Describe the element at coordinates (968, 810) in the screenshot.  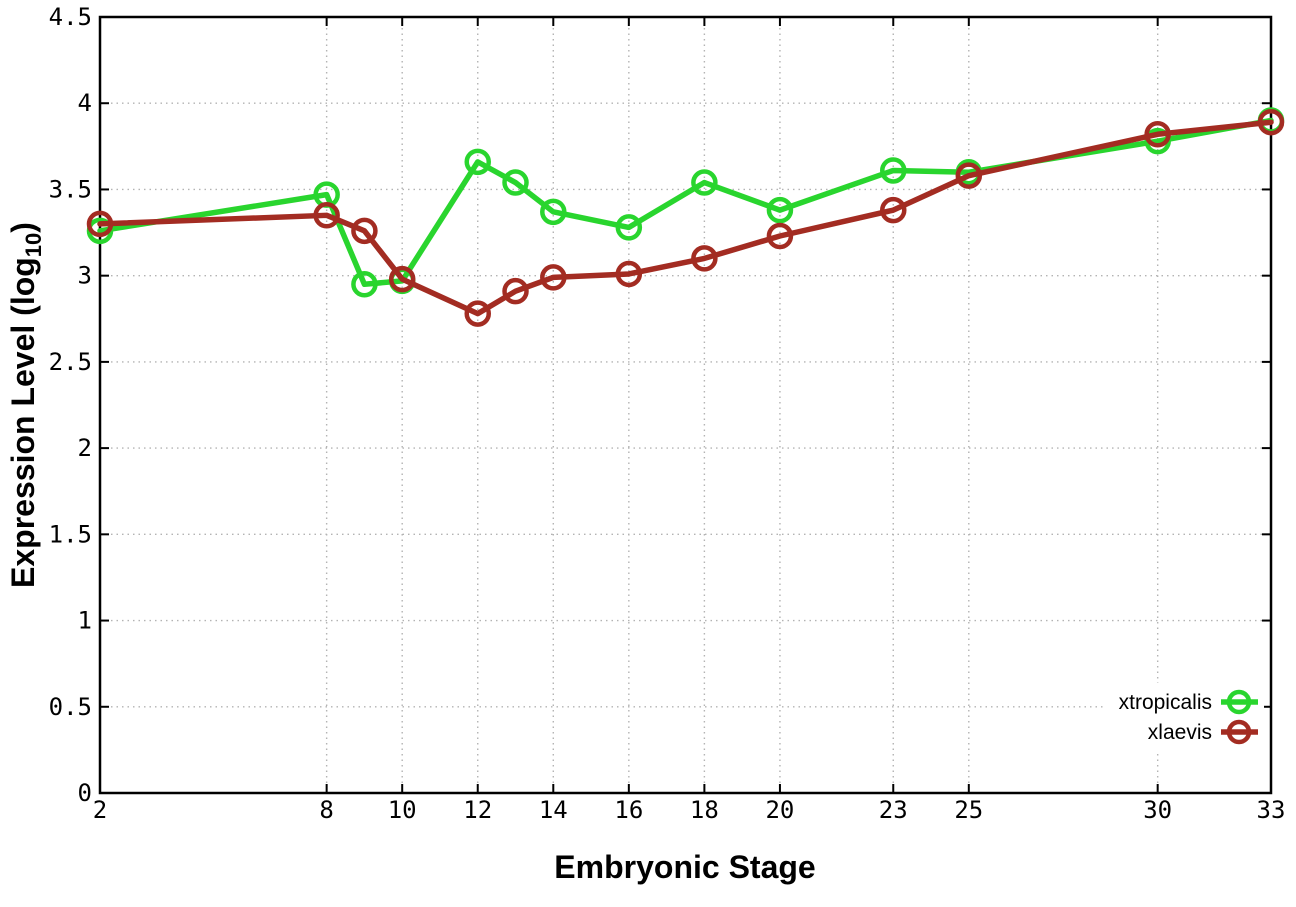
I see `x-tick-label: 25` at that location.